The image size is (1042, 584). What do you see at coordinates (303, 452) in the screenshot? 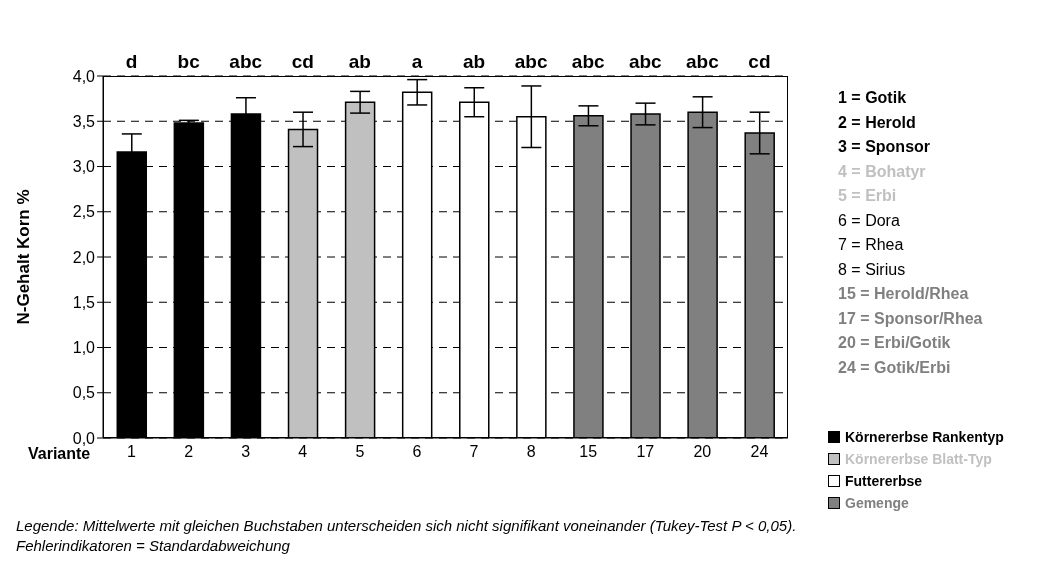
I see `x-tick-label: 4` at bounding box center [303, 452].